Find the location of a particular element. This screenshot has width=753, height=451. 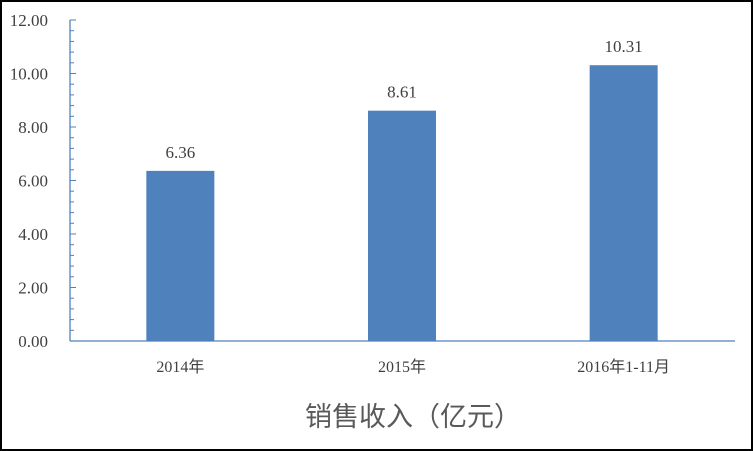

y-tick-label: 4.00 is located at coordinates (33, 234).